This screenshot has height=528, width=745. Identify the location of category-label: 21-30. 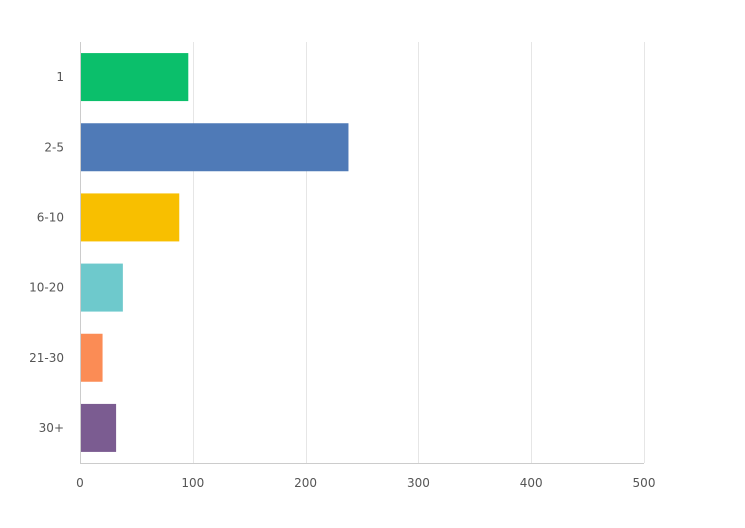
(46, 358).